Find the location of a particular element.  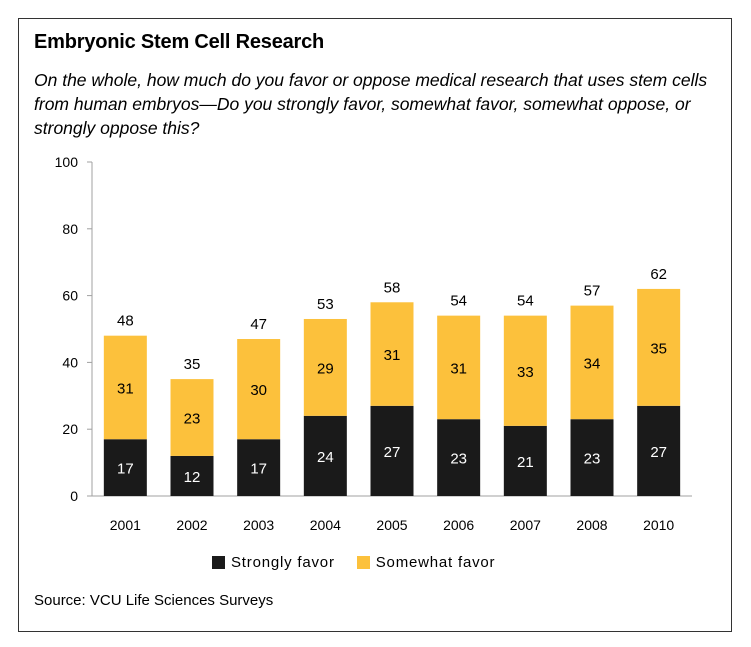

bar-somewhat-favor-2002 is located at coordinates (192, 417).